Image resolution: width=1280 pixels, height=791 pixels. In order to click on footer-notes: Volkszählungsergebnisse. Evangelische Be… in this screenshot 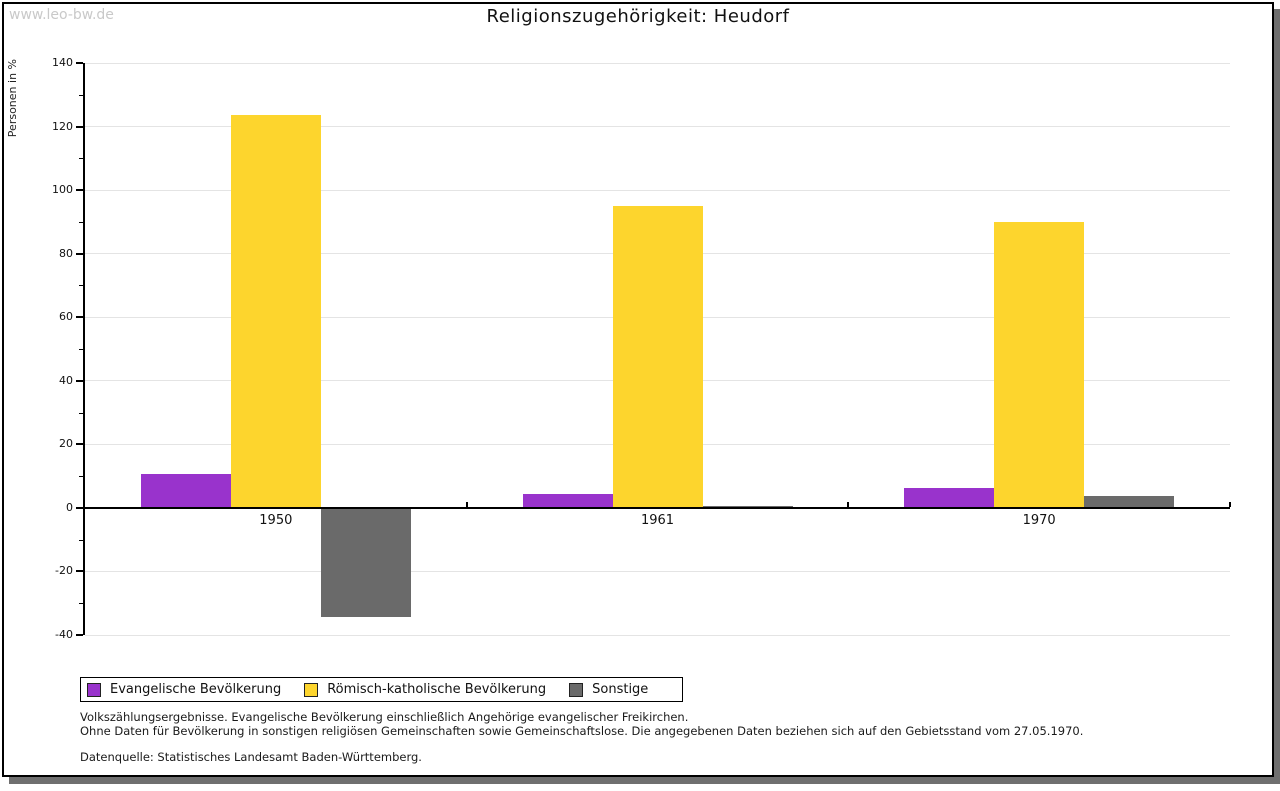, I will do `click(581, 724)`.